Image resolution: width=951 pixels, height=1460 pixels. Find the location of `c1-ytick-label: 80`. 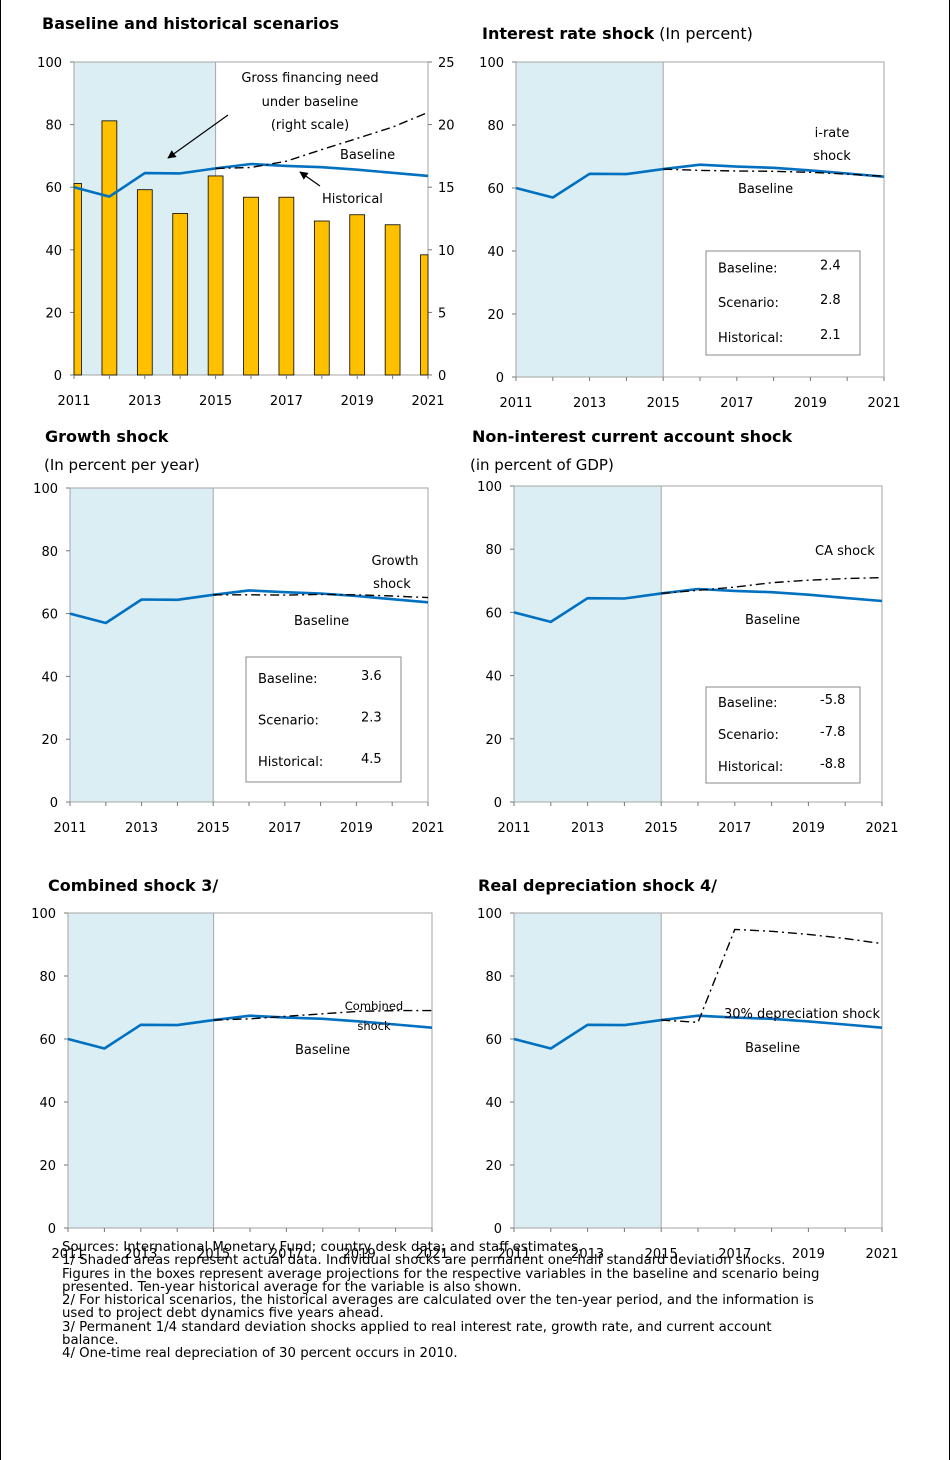

c1-ytick-label: 80 is located at coordinates (53, 126).